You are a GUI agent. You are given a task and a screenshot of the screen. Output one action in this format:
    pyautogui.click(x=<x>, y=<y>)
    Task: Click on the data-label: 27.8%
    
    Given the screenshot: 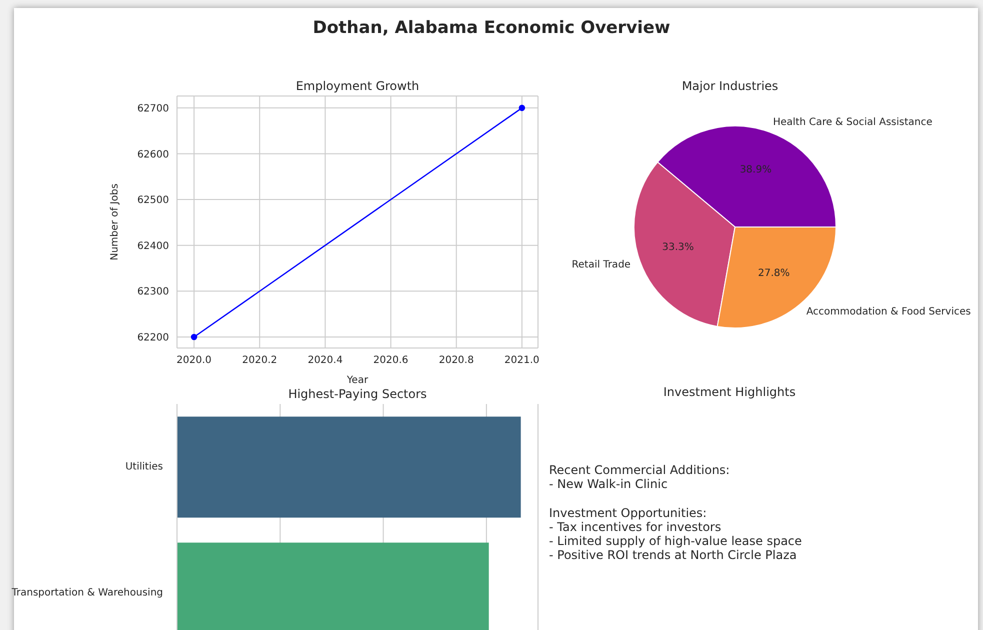 What is the action you would take?
    pyautogui.click(x=774, y=273)
    